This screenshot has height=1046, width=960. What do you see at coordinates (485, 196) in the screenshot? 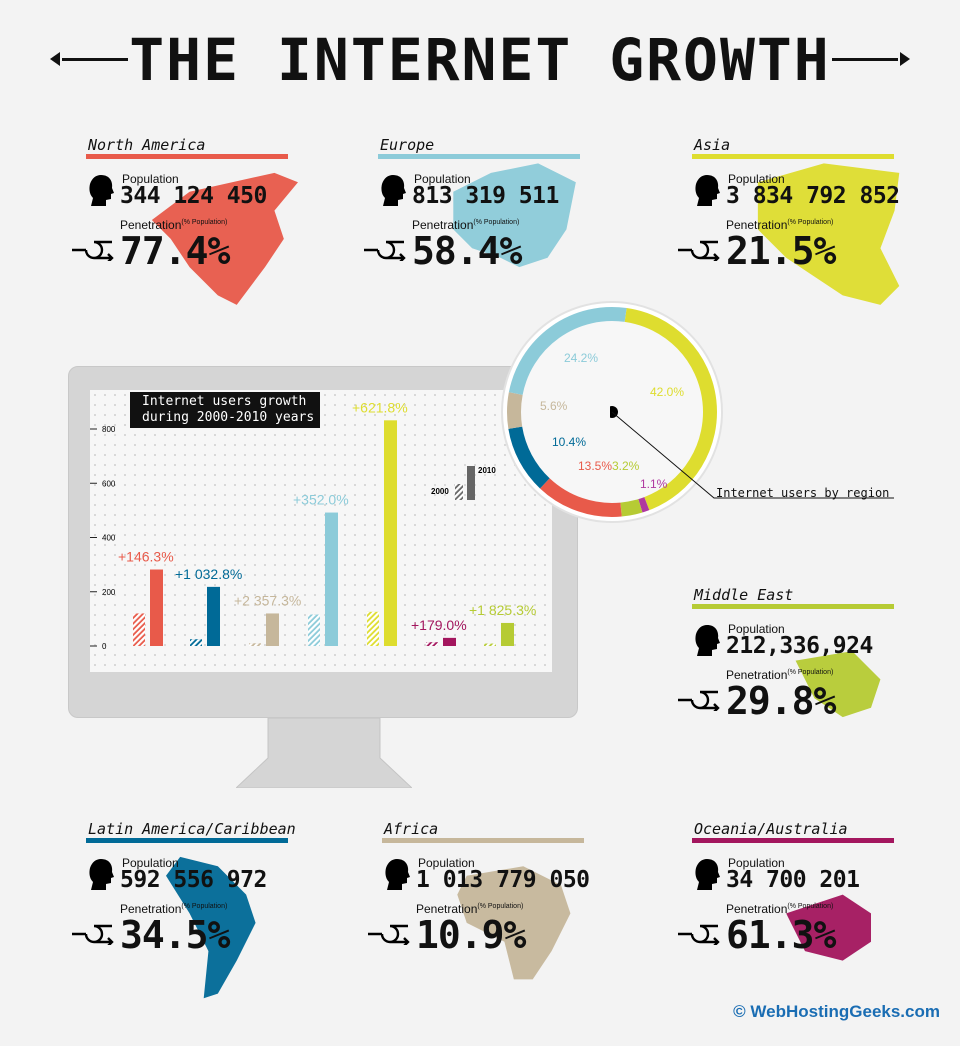
I see `population-value: 813 319 511` at bounding box center [485, 196].